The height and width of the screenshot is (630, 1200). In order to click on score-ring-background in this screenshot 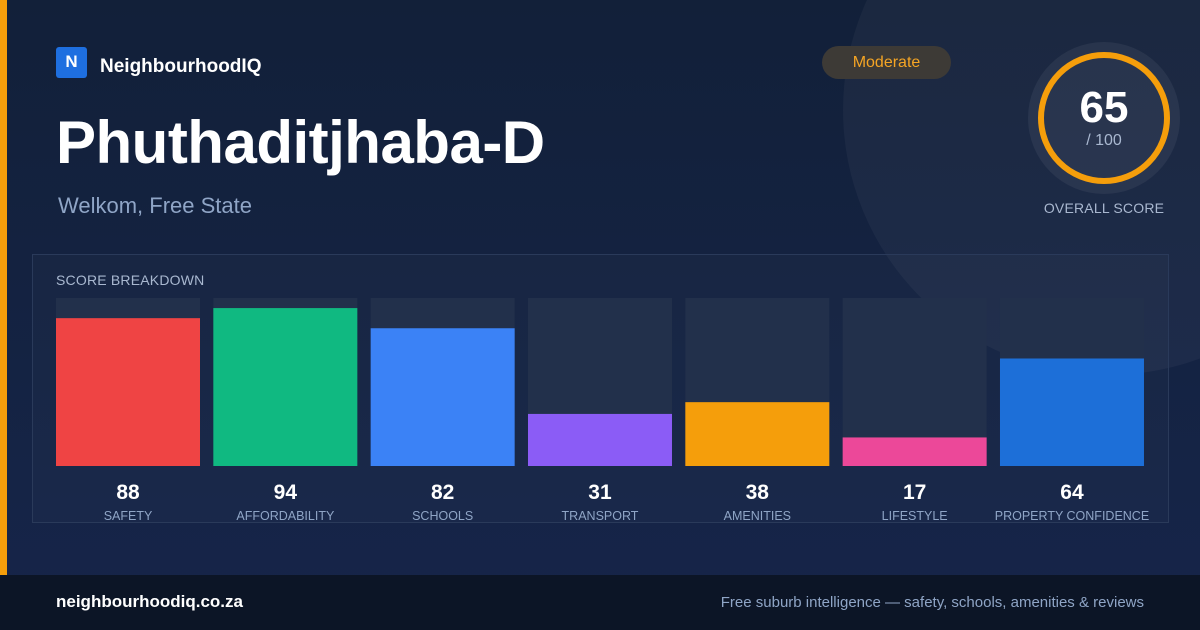, I will do `click(1104, 118)`.